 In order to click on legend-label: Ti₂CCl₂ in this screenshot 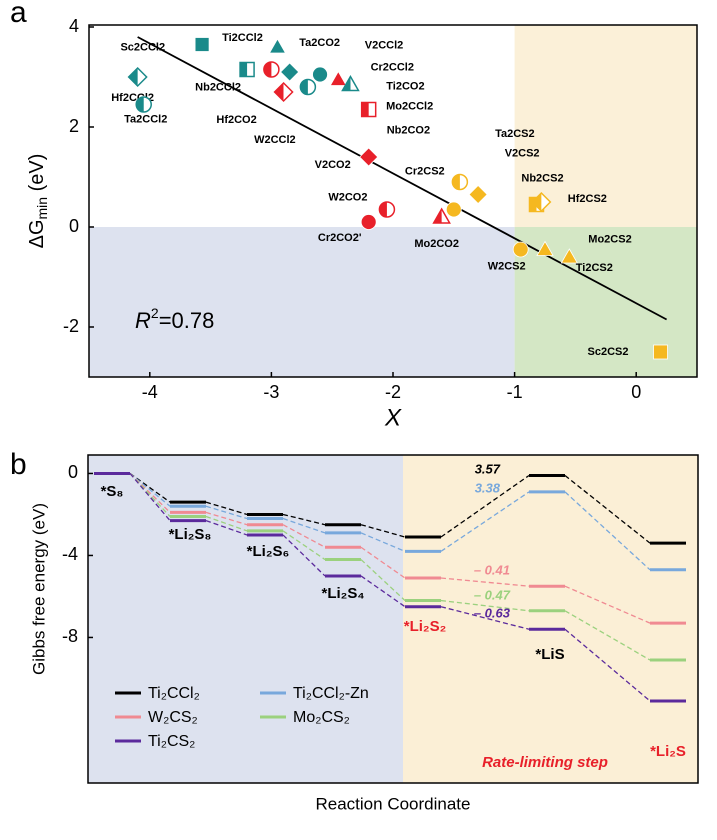, I will do `click(174, 693)`.